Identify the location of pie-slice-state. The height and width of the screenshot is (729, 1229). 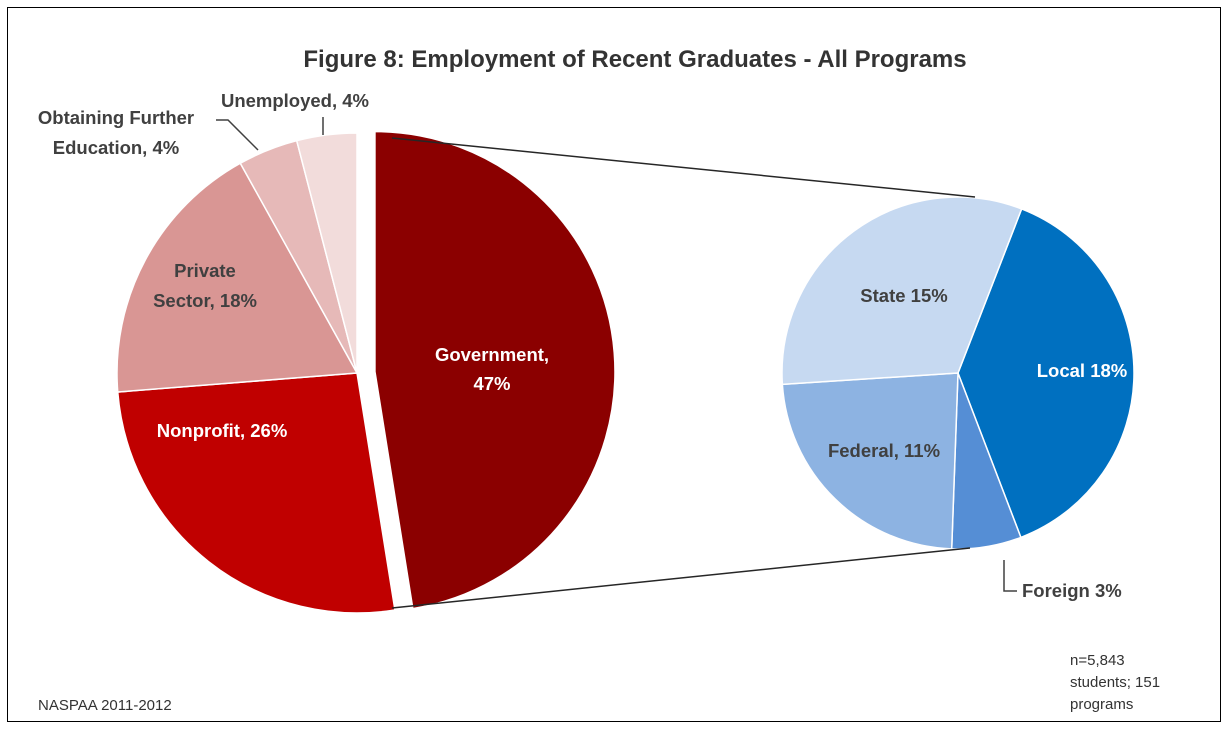
(902, 291).